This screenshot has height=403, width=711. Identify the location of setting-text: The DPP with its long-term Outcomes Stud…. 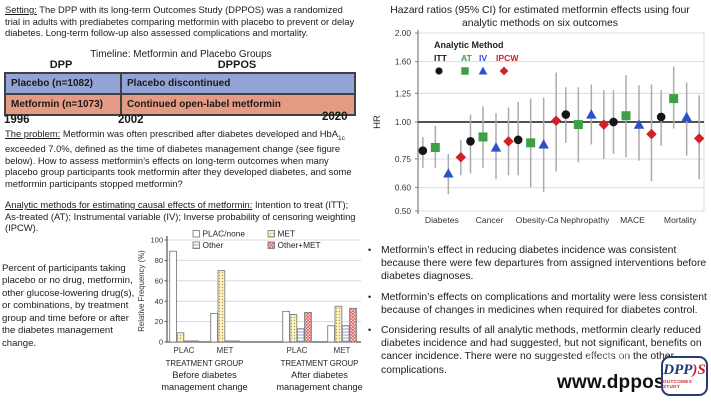
(180, 21).